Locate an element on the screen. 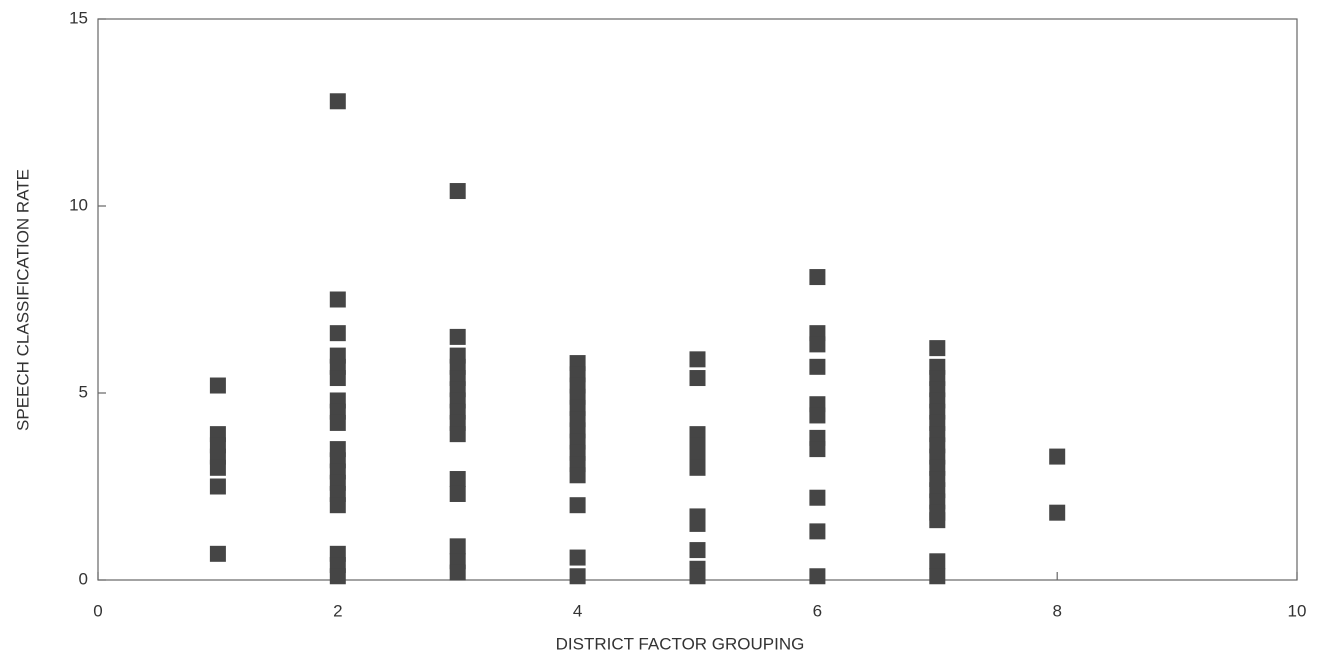 The image size is (1327, 661). x-tick-label: 8 is located at coordinates (1056, 610).